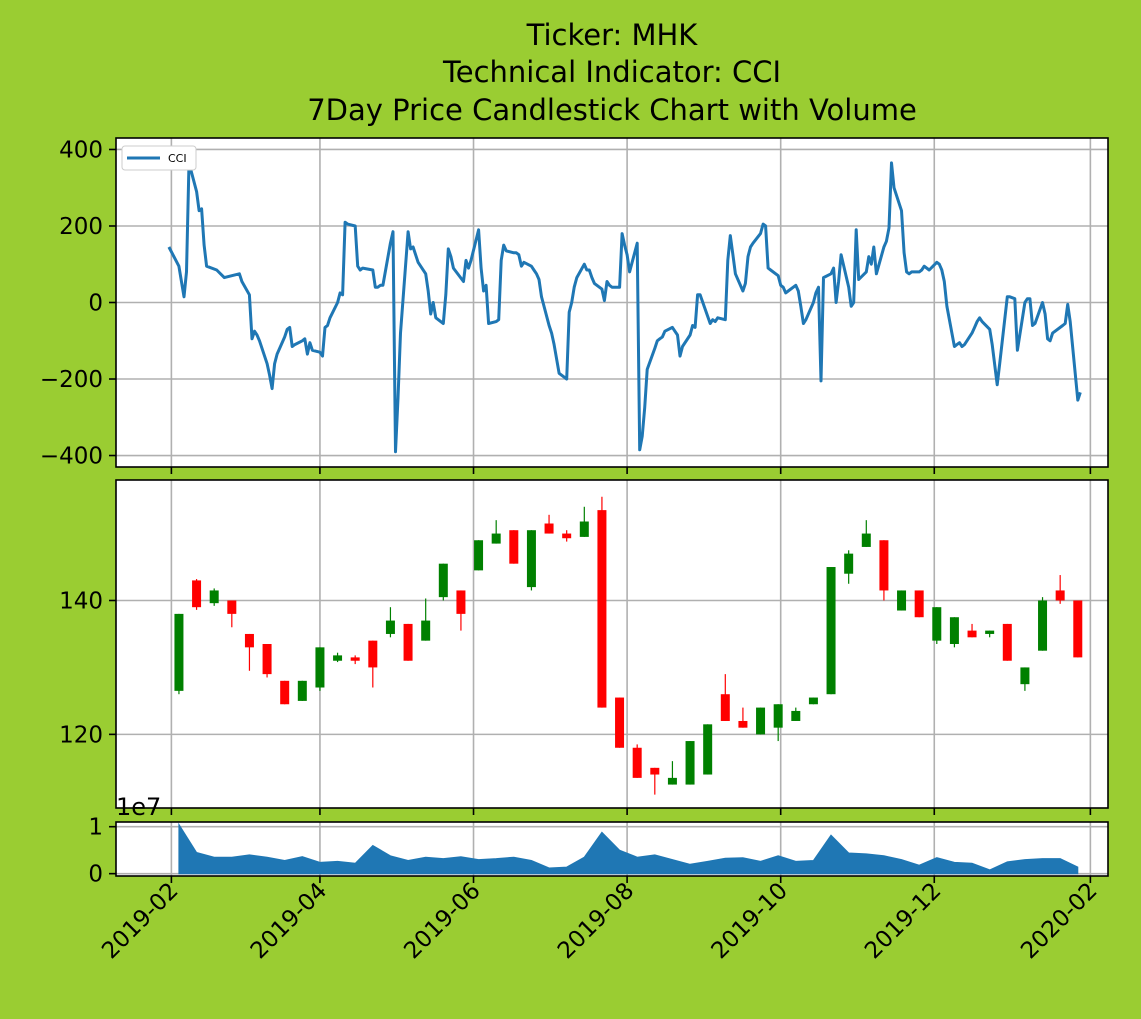 The height and width of the screenshot is (1019, 1141). Describe the element at coordinates (81, 227) in the screenshot. I see `cci-ytick-label: 200` at that location.